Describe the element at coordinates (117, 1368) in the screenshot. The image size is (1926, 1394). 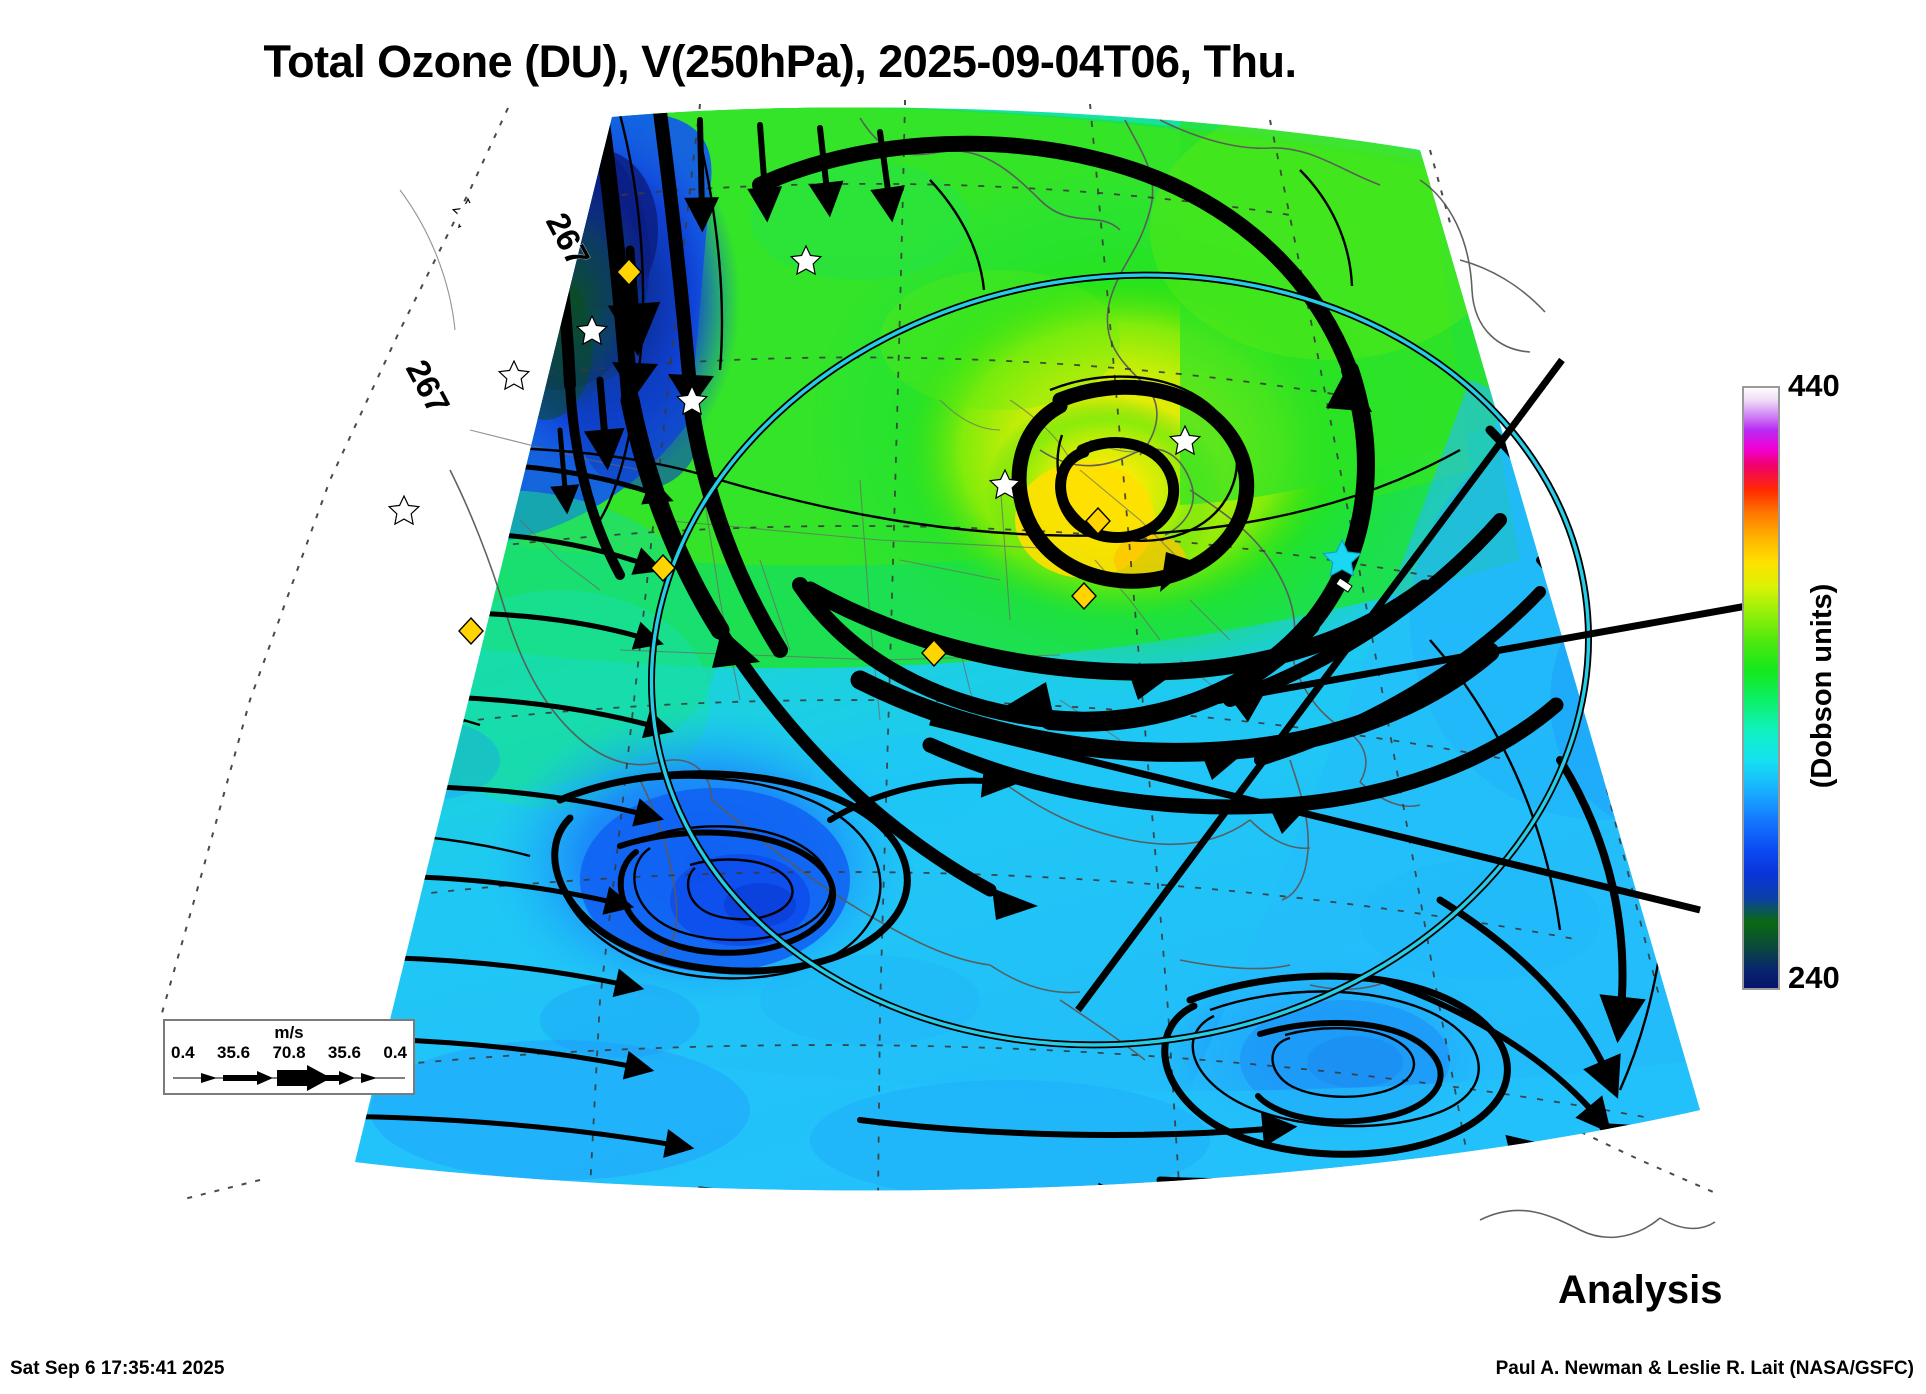
I see `timestamp-label: Sat Sep 6 17:35:41 2025` at that location.